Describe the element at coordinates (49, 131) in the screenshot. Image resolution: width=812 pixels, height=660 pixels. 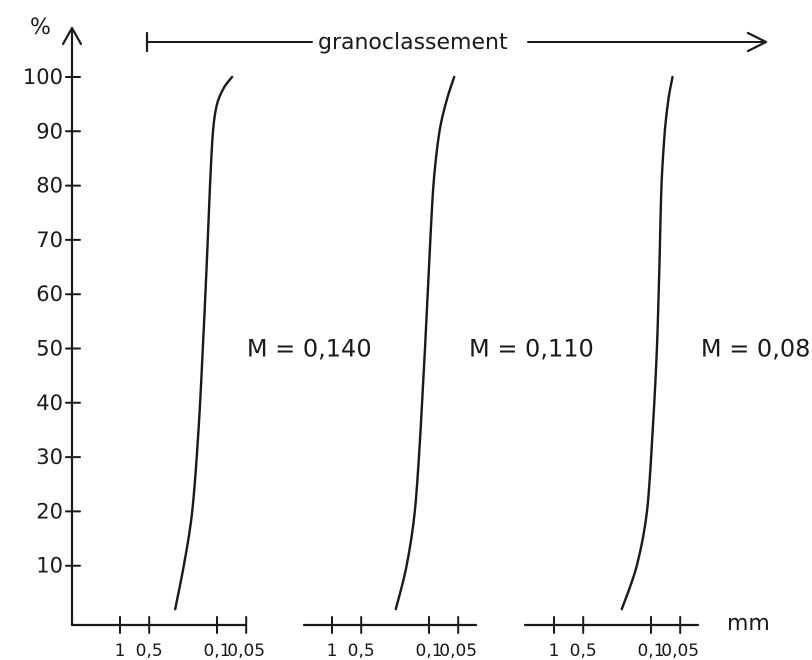
I see `y-tick-label: 90` at that location.